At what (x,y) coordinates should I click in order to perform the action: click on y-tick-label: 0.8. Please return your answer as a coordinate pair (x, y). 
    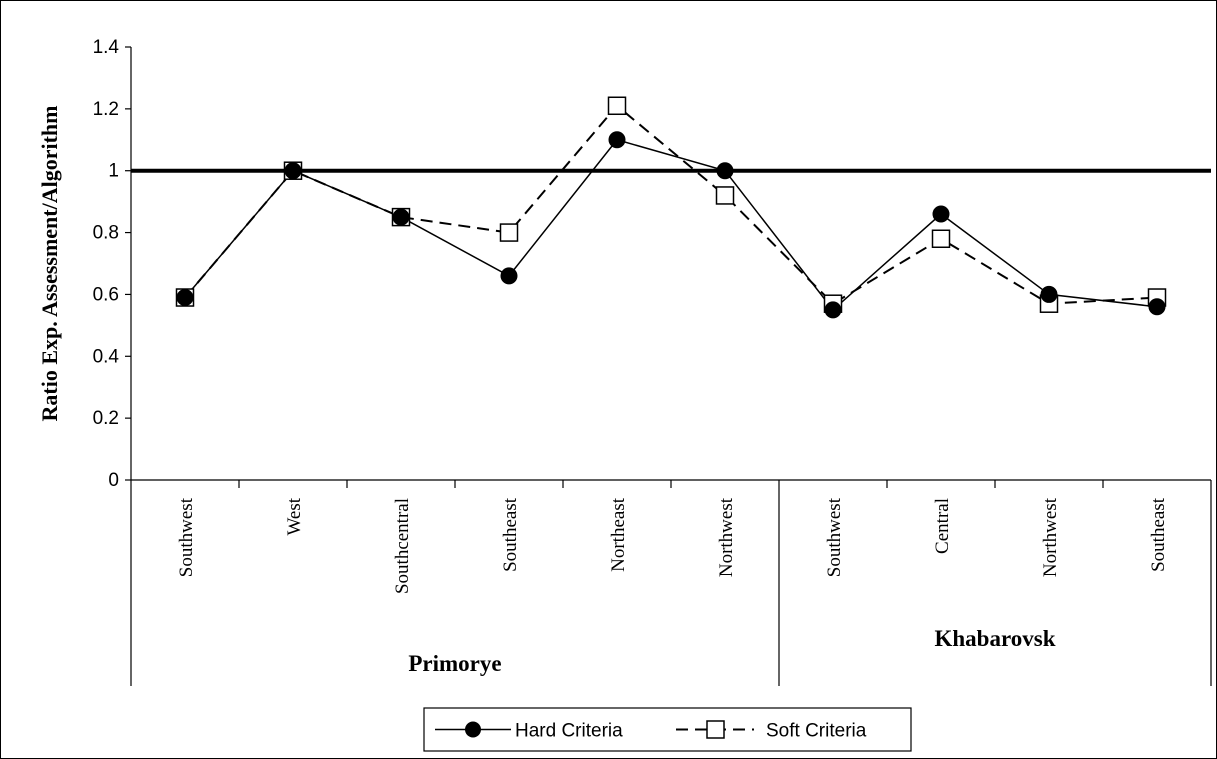
    Looking at the image, I should click on (106, 233).